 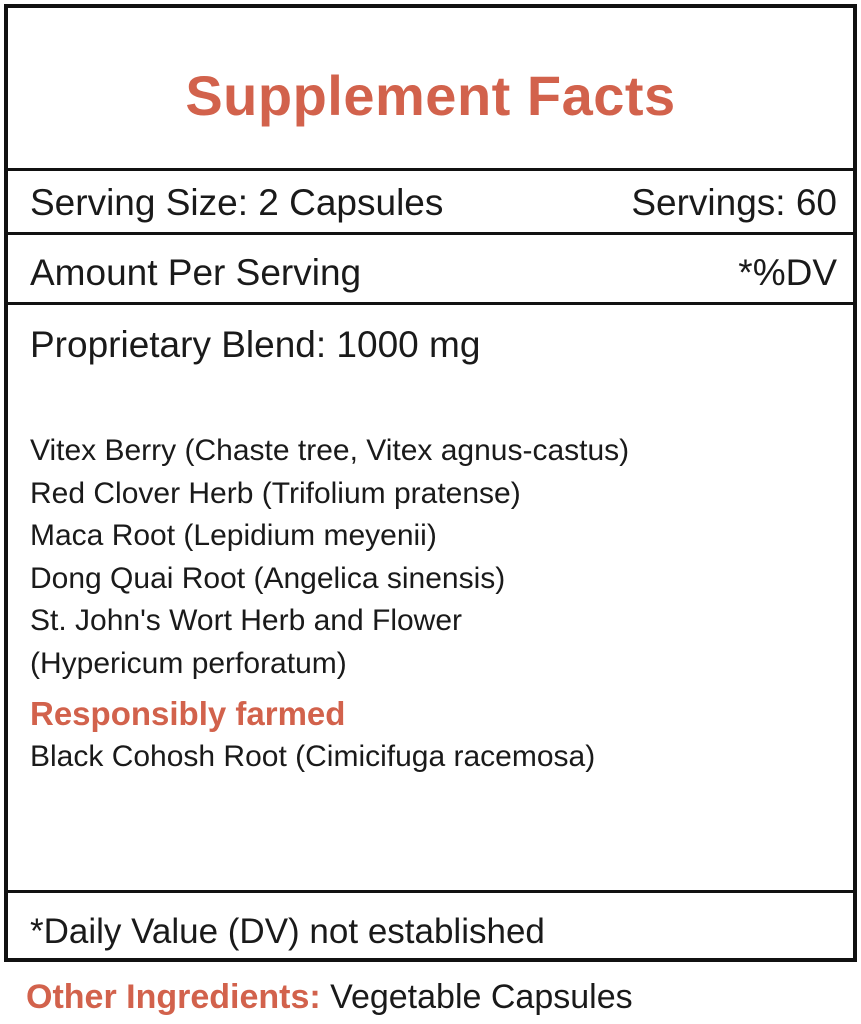 I want to click on title: Supplement Facts, so click(x=430, y=95).